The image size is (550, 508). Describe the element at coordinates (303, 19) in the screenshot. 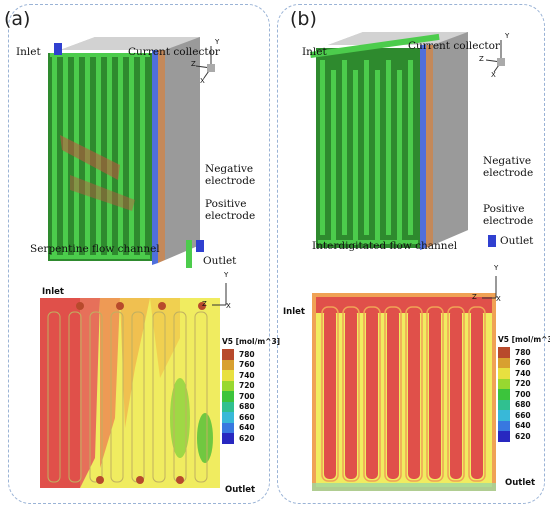

I see `panel-b-tag: (b)` at that location.